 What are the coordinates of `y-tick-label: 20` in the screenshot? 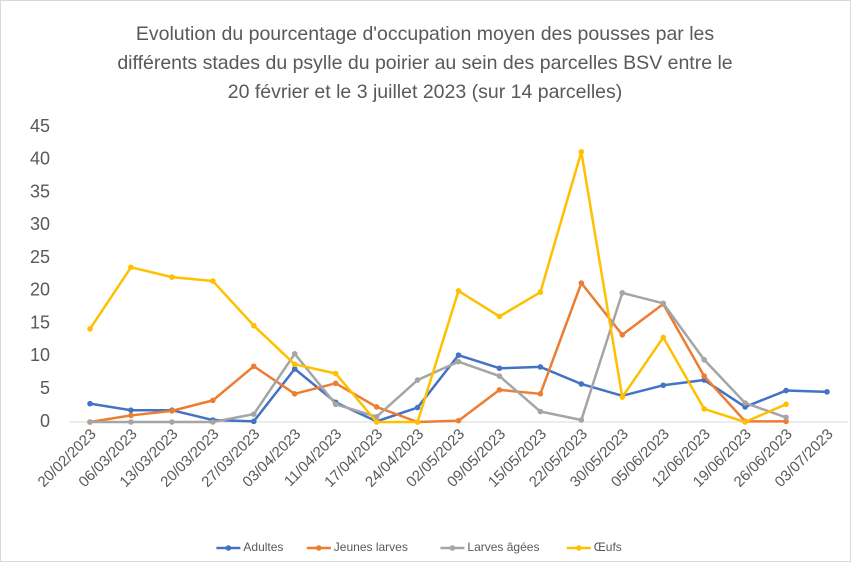 It's located at (40, 290).